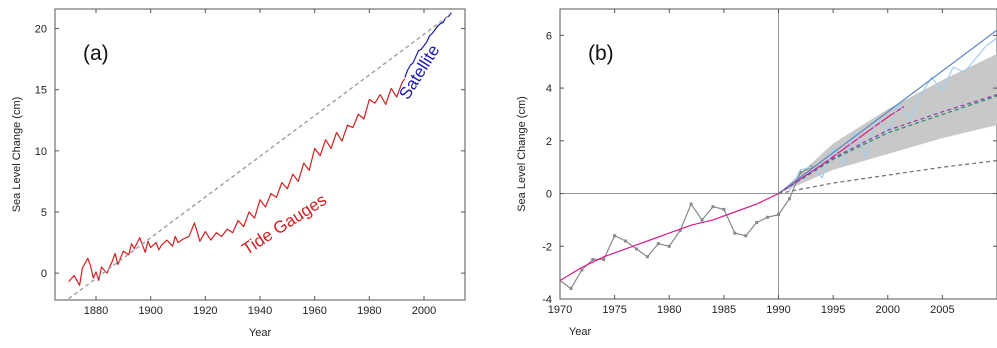 The image size is (997, 348). I want to click on x-tick-label: 1940, so click(260, 311).